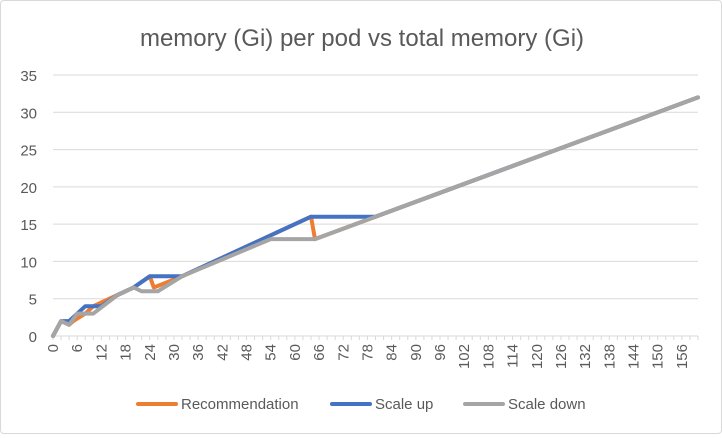 The height and width of the screenshot is (438, 722). Describe the element at coordinates (440, 352) in the screenshot. I see `x-tick-label: 96` at that location.